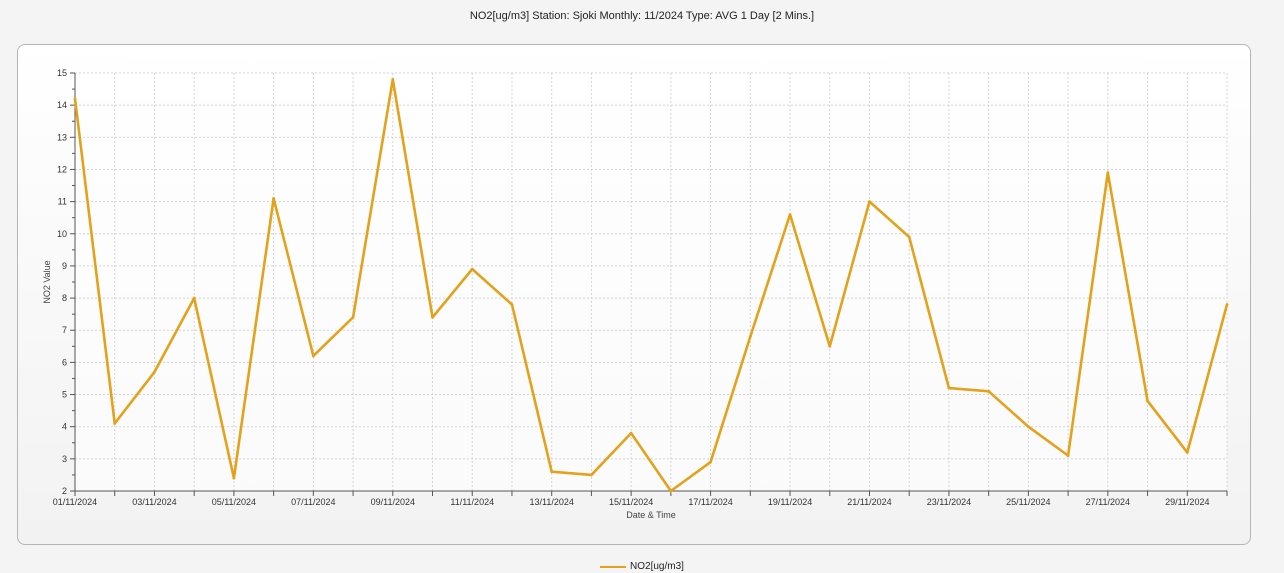 The height and width of the screenshot is (573, 1284). What do you see at coordinates (613, 566) in the screenshot?
I see `legend-swatch` at bounding box center [613, 566].